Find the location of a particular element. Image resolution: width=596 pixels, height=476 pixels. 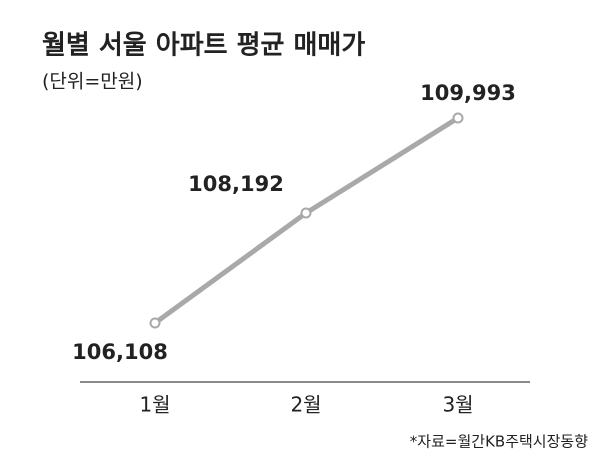

chart-title: 월별 서울 아파트 평균 매매가 is located at coordinates (203, 46).